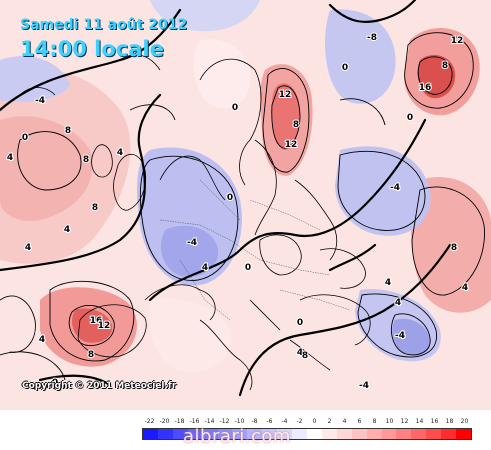  What do you see at coordinates (454, 248) in the screenshot?
I see `label-8-east: 8` at bounding box center [454, 248].